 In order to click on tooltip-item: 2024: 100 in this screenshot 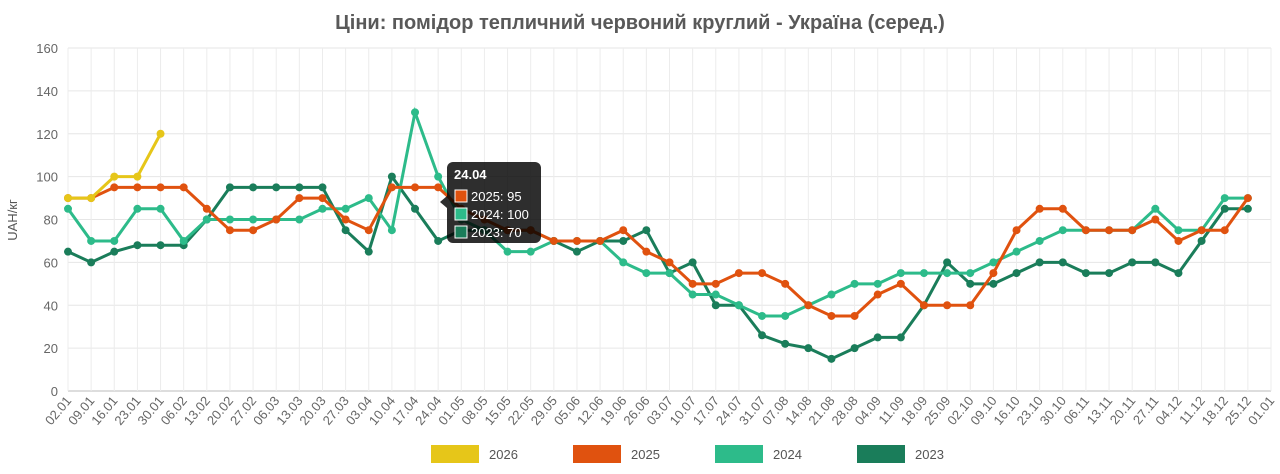, I will do `click(500, 214)`.